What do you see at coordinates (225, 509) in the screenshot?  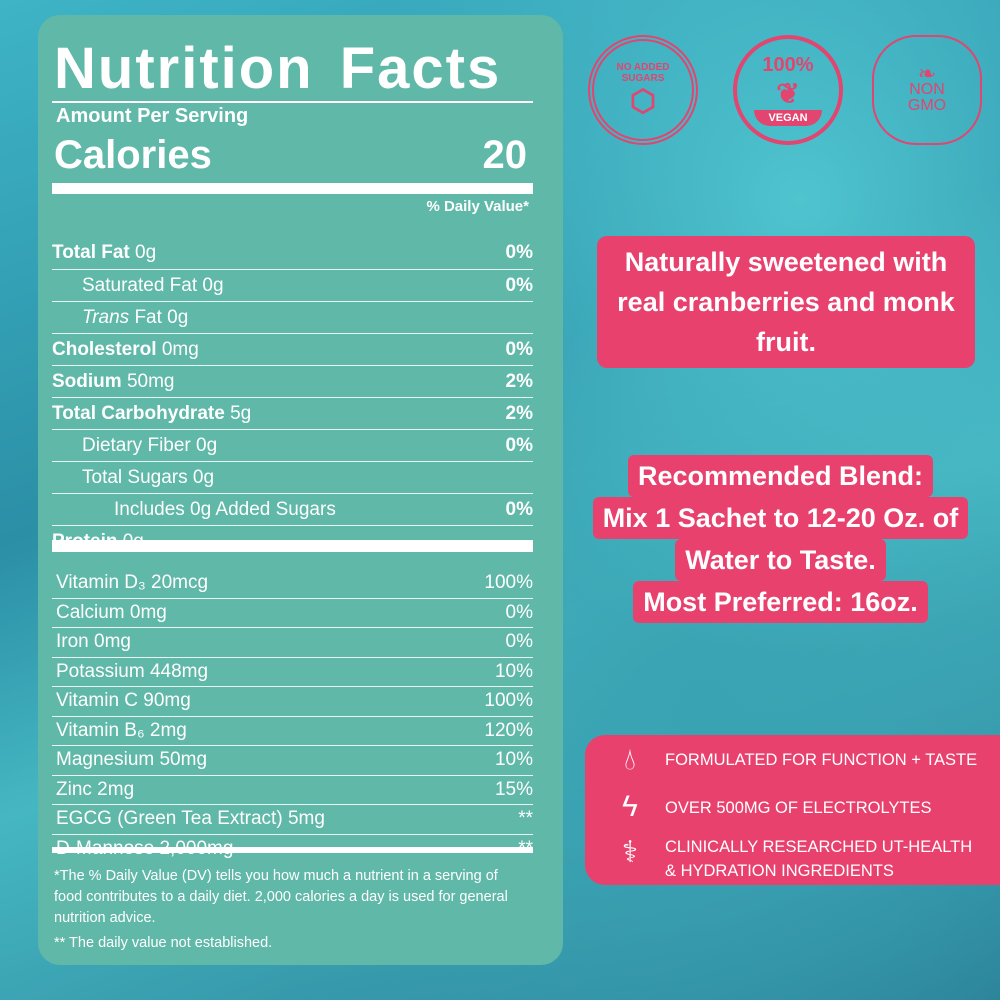 I see `nutrient-label: Includes 0g Added Sugars` at bounding box center [225, 509].